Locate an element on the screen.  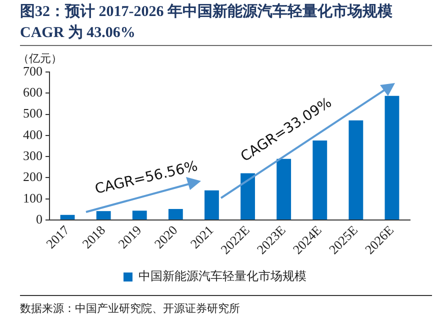
y-tick-label: 400 is located at coordinates (32, 134).